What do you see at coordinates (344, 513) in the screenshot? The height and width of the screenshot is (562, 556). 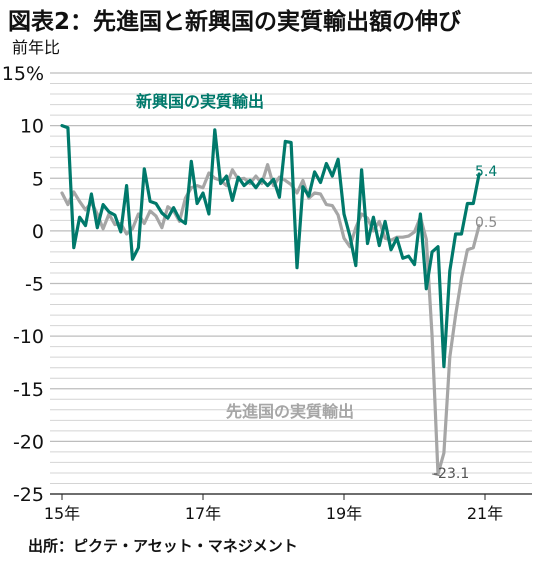 I see `x-tick-label: 19年` at bounding box center [344, 513].